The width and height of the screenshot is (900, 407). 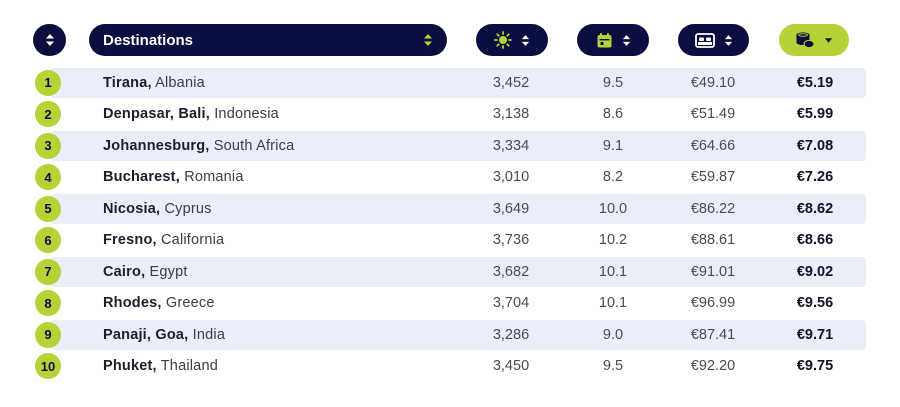 I want to click on country-name: California, so click(x=193, y=240).